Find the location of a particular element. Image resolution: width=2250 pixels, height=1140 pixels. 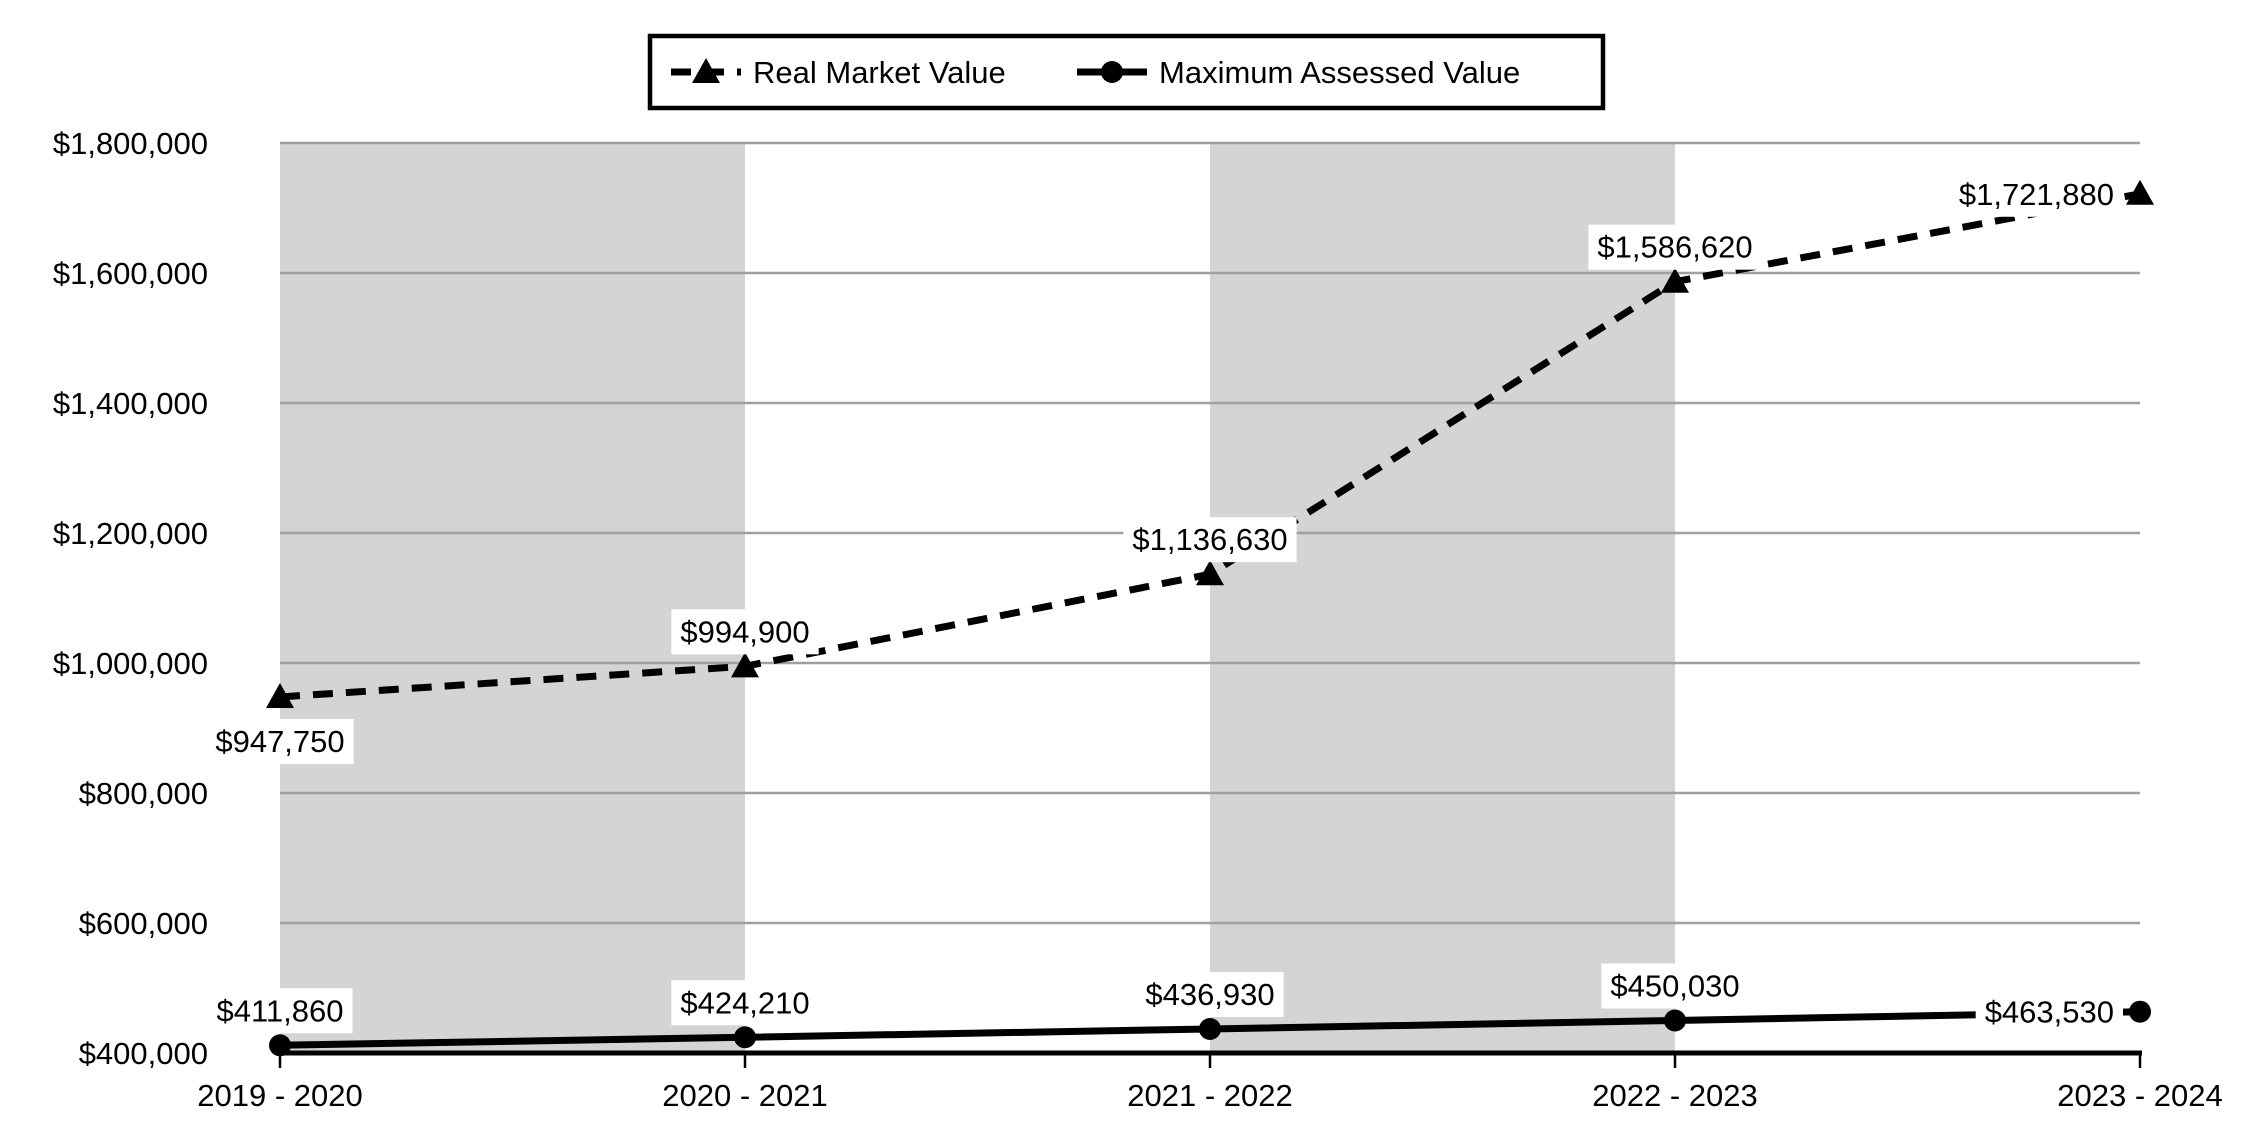

data-label: $994,900 is located at coordinates (744, 631).